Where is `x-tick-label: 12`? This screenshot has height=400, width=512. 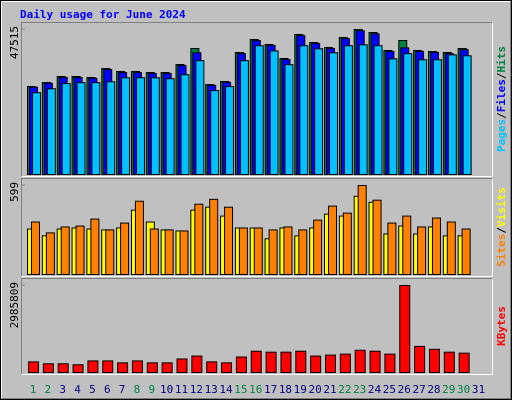
x-tick-label: 12 is located at coordinates (196, 389).